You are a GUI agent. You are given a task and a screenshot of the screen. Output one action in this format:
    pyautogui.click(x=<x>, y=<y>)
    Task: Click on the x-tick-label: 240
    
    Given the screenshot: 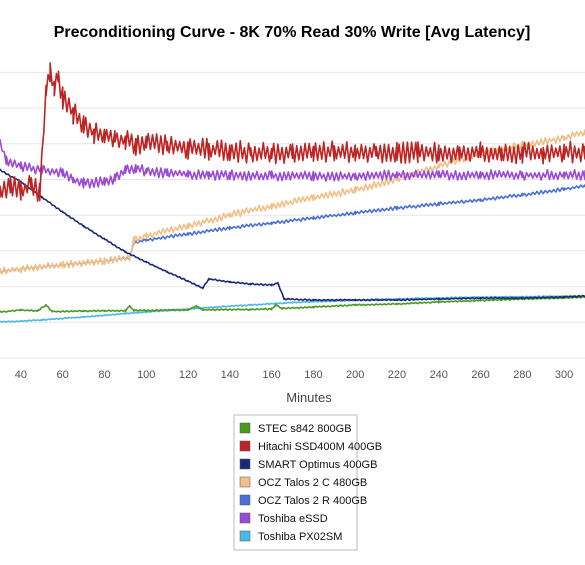 What is the action you would take?
    pyautogui.click(x=439, y=375)
    